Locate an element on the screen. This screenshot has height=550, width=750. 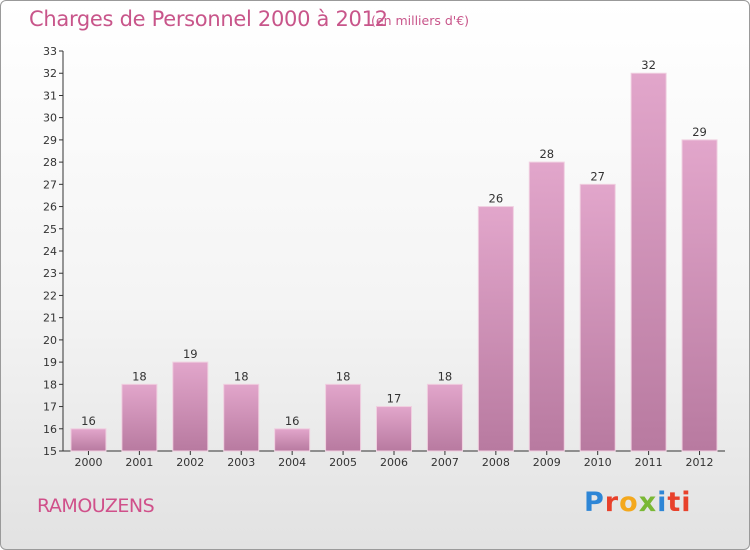
logo-letter: P is located at coordinates (594, 502).